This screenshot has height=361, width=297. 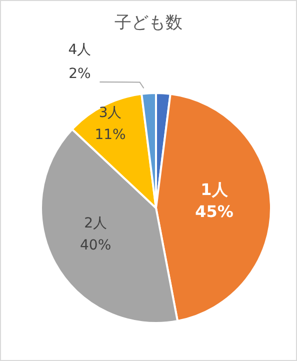 What do you see at coordinates (79, 74) in the screenshot?
I see `data-label: 2%` at bounding box center [79, 74].